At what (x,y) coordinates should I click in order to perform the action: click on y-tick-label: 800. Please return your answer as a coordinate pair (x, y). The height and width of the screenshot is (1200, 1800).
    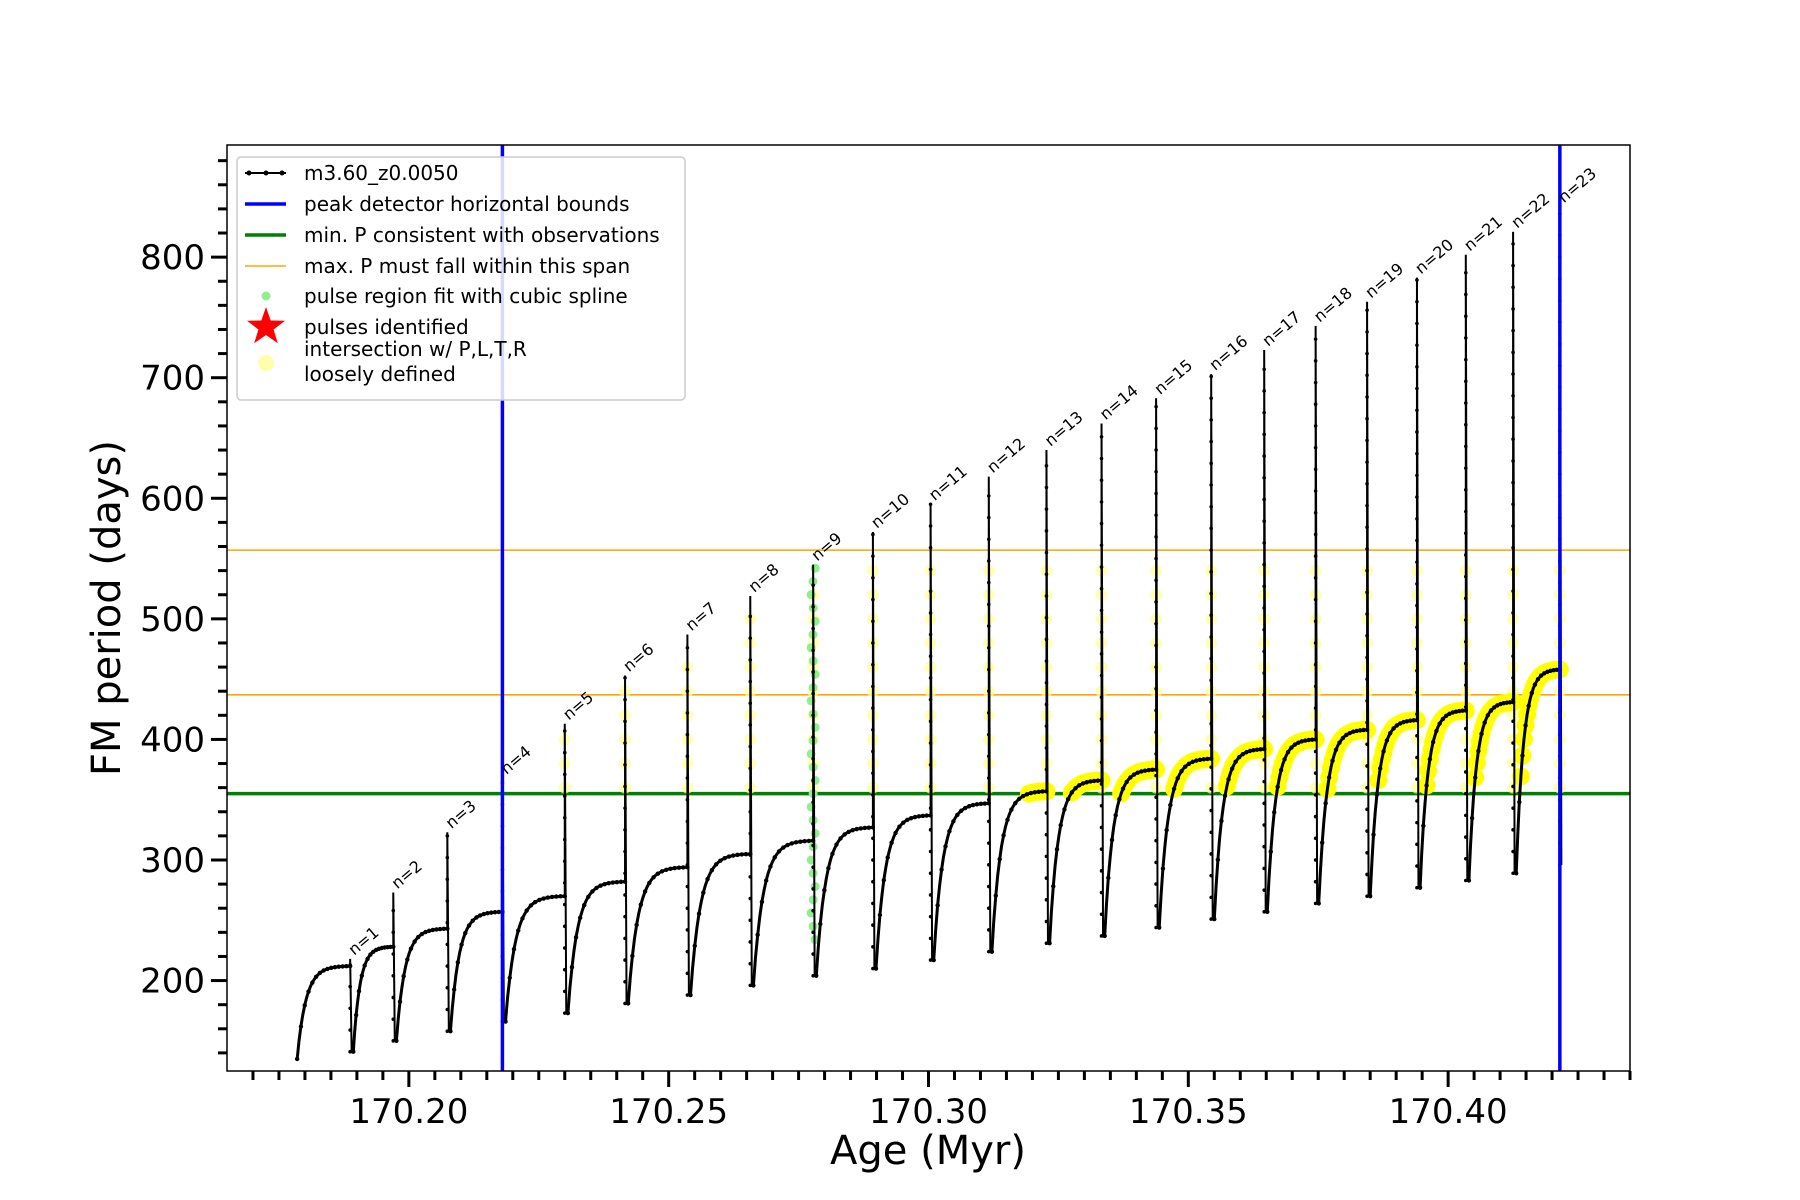
    Looking at the image, I should click on (172, 258).